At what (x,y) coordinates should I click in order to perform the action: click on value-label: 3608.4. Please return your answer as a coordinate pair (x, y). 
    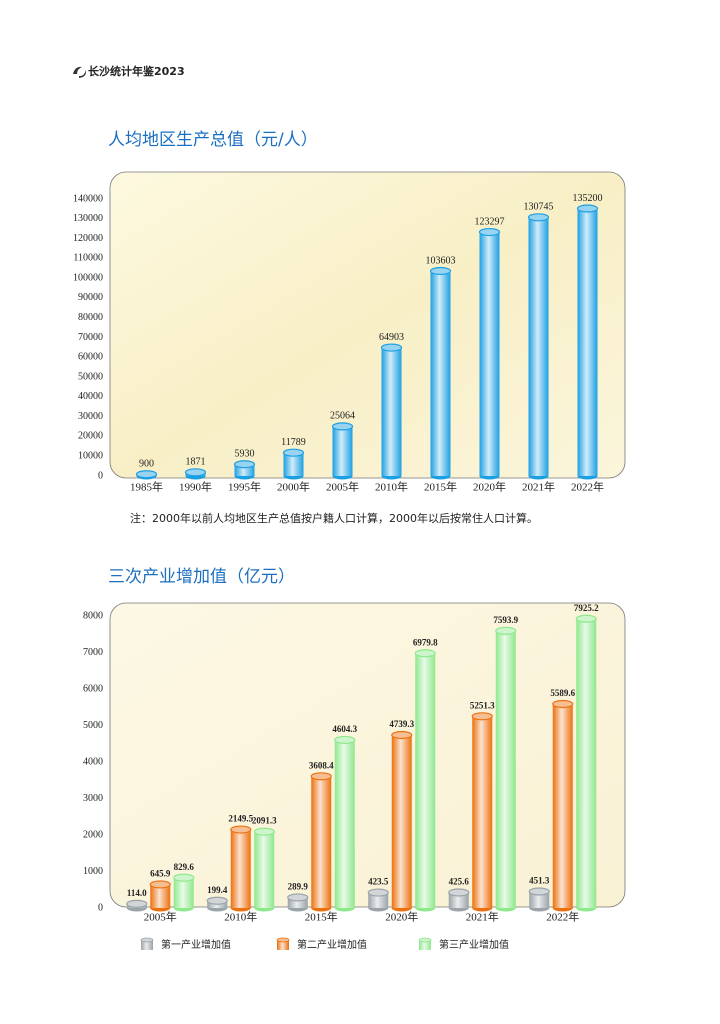
    Looking at the image, I should click on (321, 765).